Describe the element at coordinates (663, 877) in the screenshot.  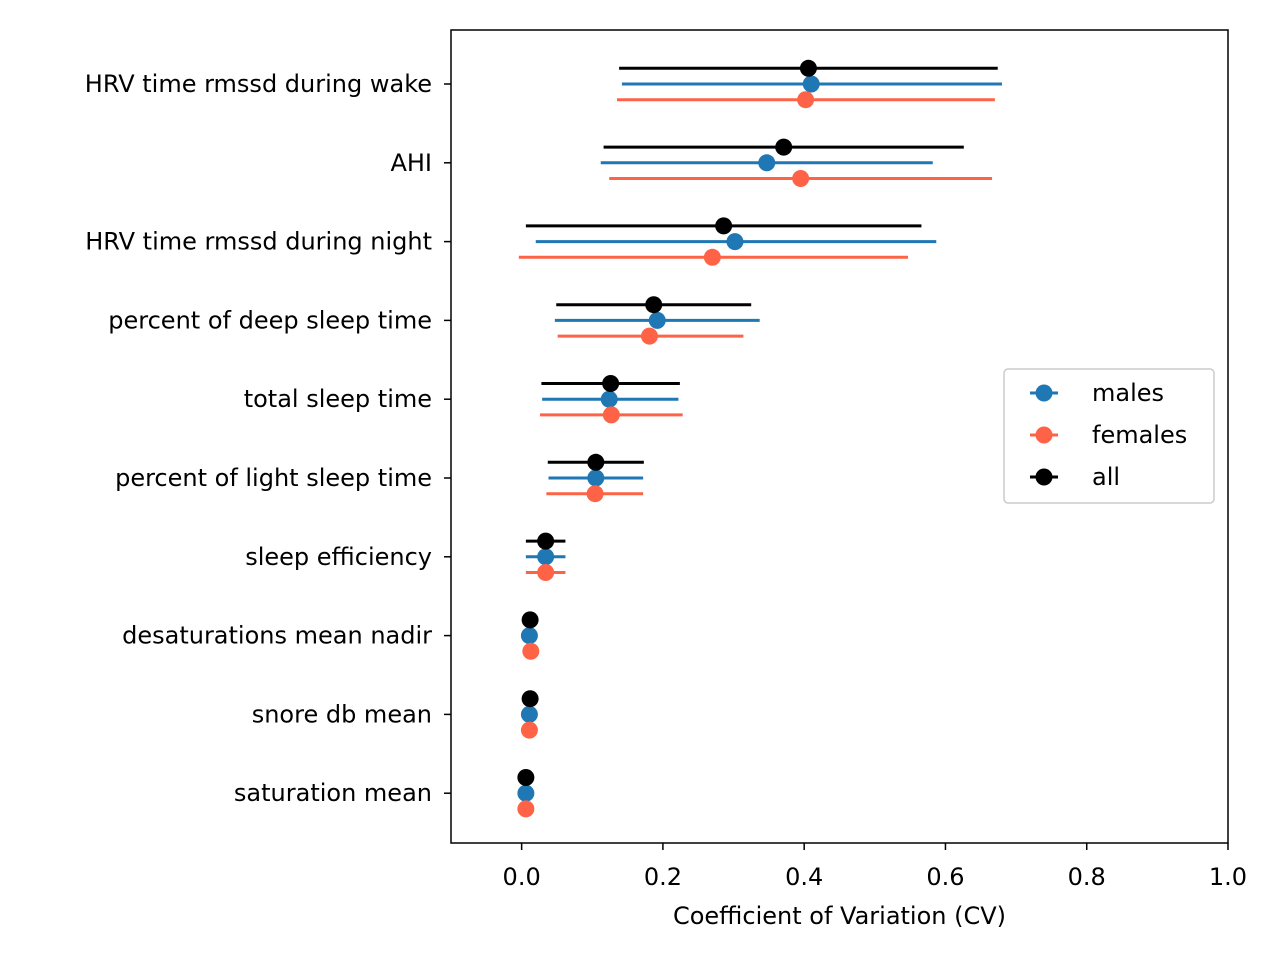
I see `x-tick-label: 0.2` at that location.